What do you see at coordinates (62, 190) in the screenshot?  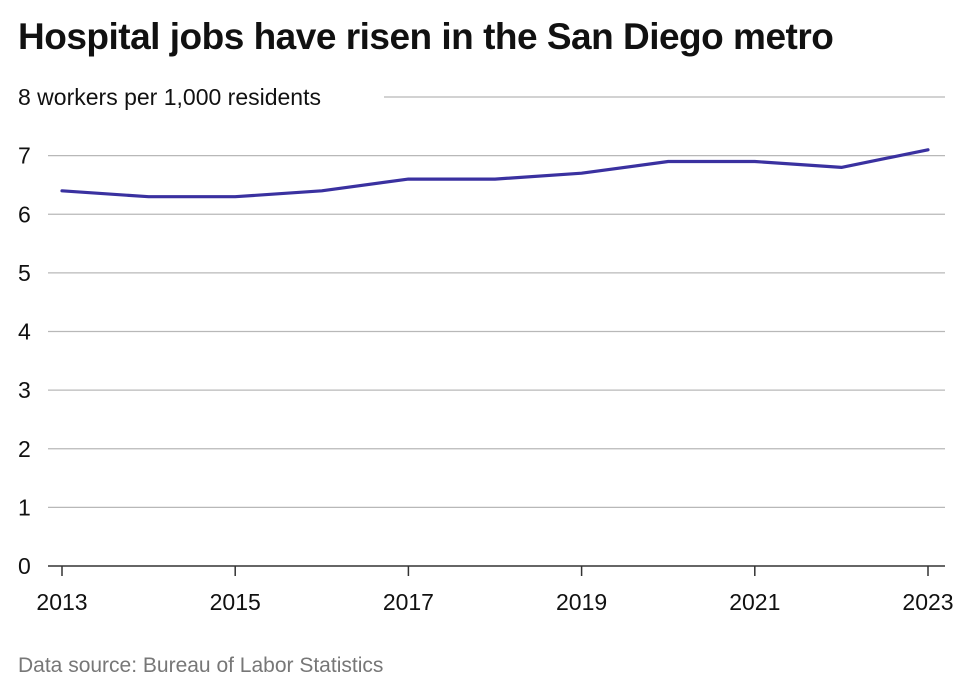 I see `data-point-2013` at bounding box center [62, 190].